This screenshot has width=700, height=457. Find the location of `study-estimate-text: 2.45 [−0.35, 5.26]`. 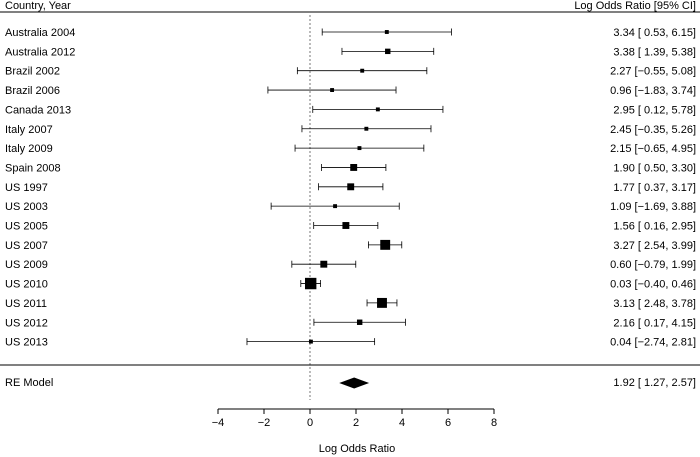

study-estimate-text: 2.45 [−0.35, 5.26] is located at coordinates (653, 130).